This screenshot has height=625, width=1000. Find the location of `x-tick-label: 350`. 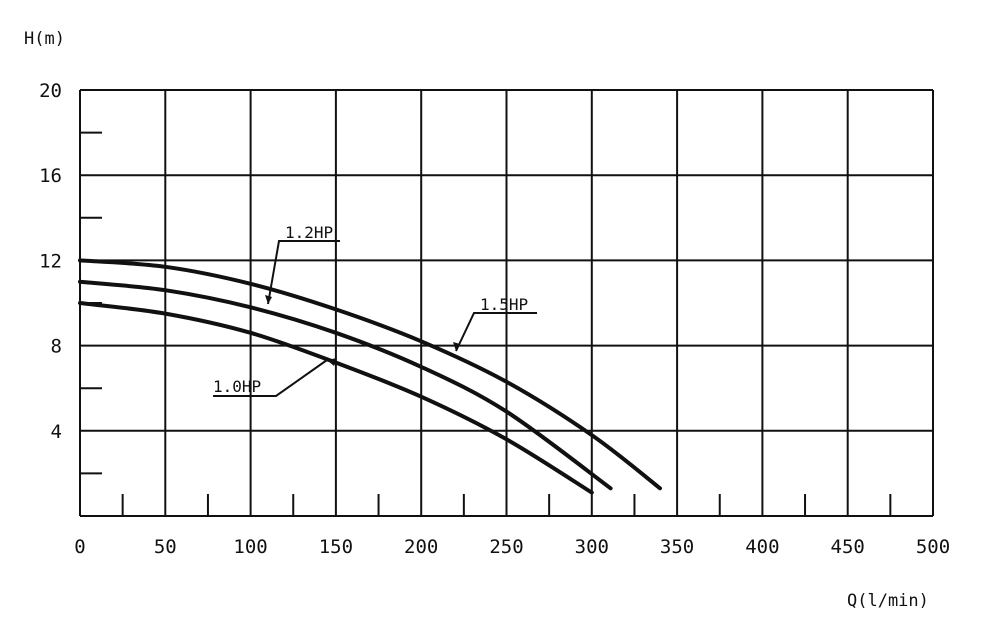

x-tick-label: 350 is located at coordinates (677, 547).